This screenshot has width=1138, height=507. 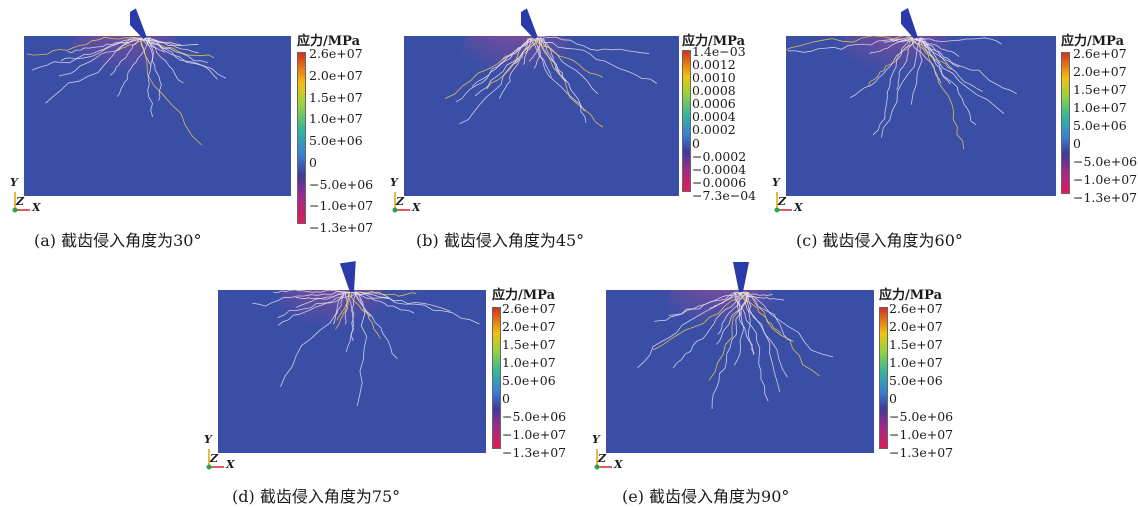 I want to click on axis-x-label: X, so click(x=230, y=464).